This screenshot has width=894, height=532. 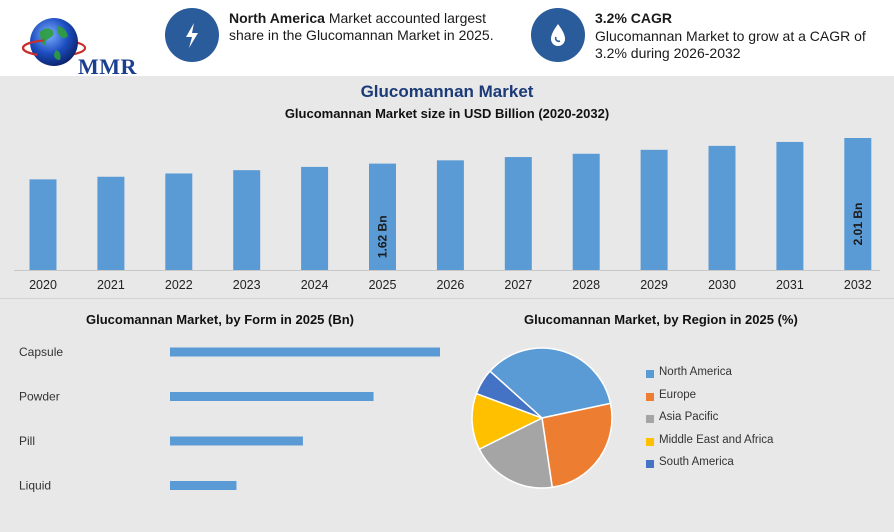 I want to click on legend-label-middle-east-and-africa: Middle East and Africa, so click(x=716, y=439).